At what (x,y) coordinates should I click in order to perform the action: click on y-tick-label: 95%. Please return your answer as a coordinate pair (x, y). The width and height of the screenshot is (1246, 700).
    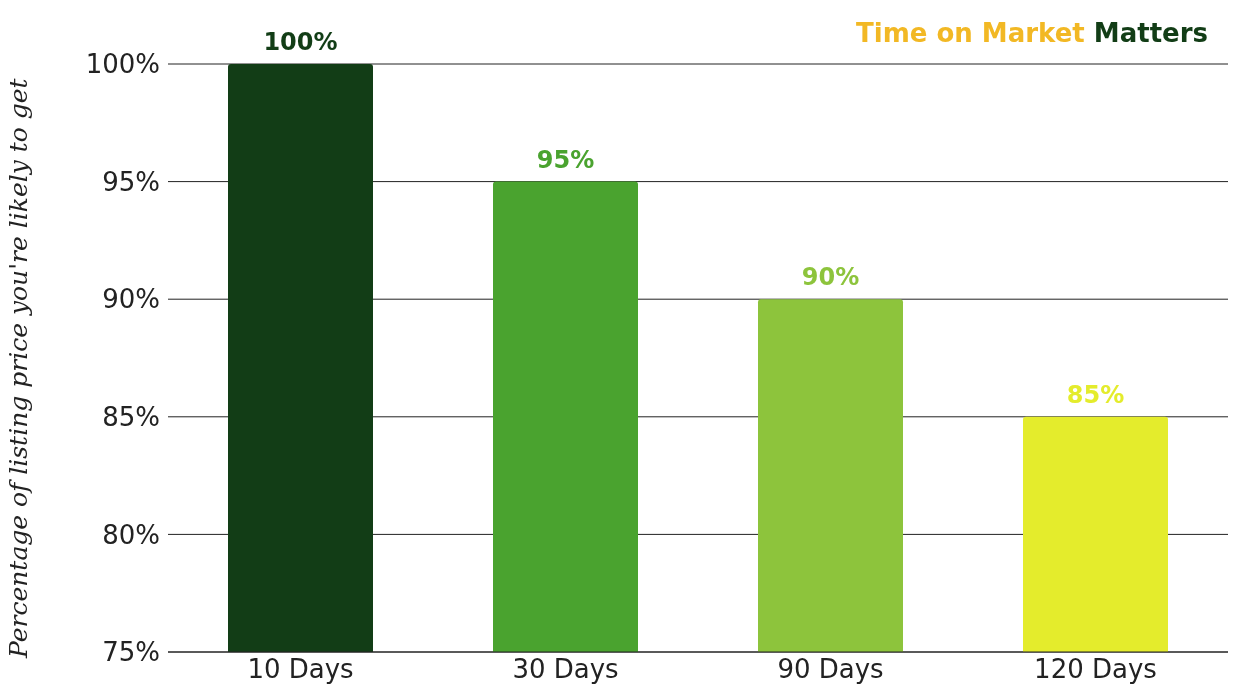
    Looking at the image, I should click on (131, 181).